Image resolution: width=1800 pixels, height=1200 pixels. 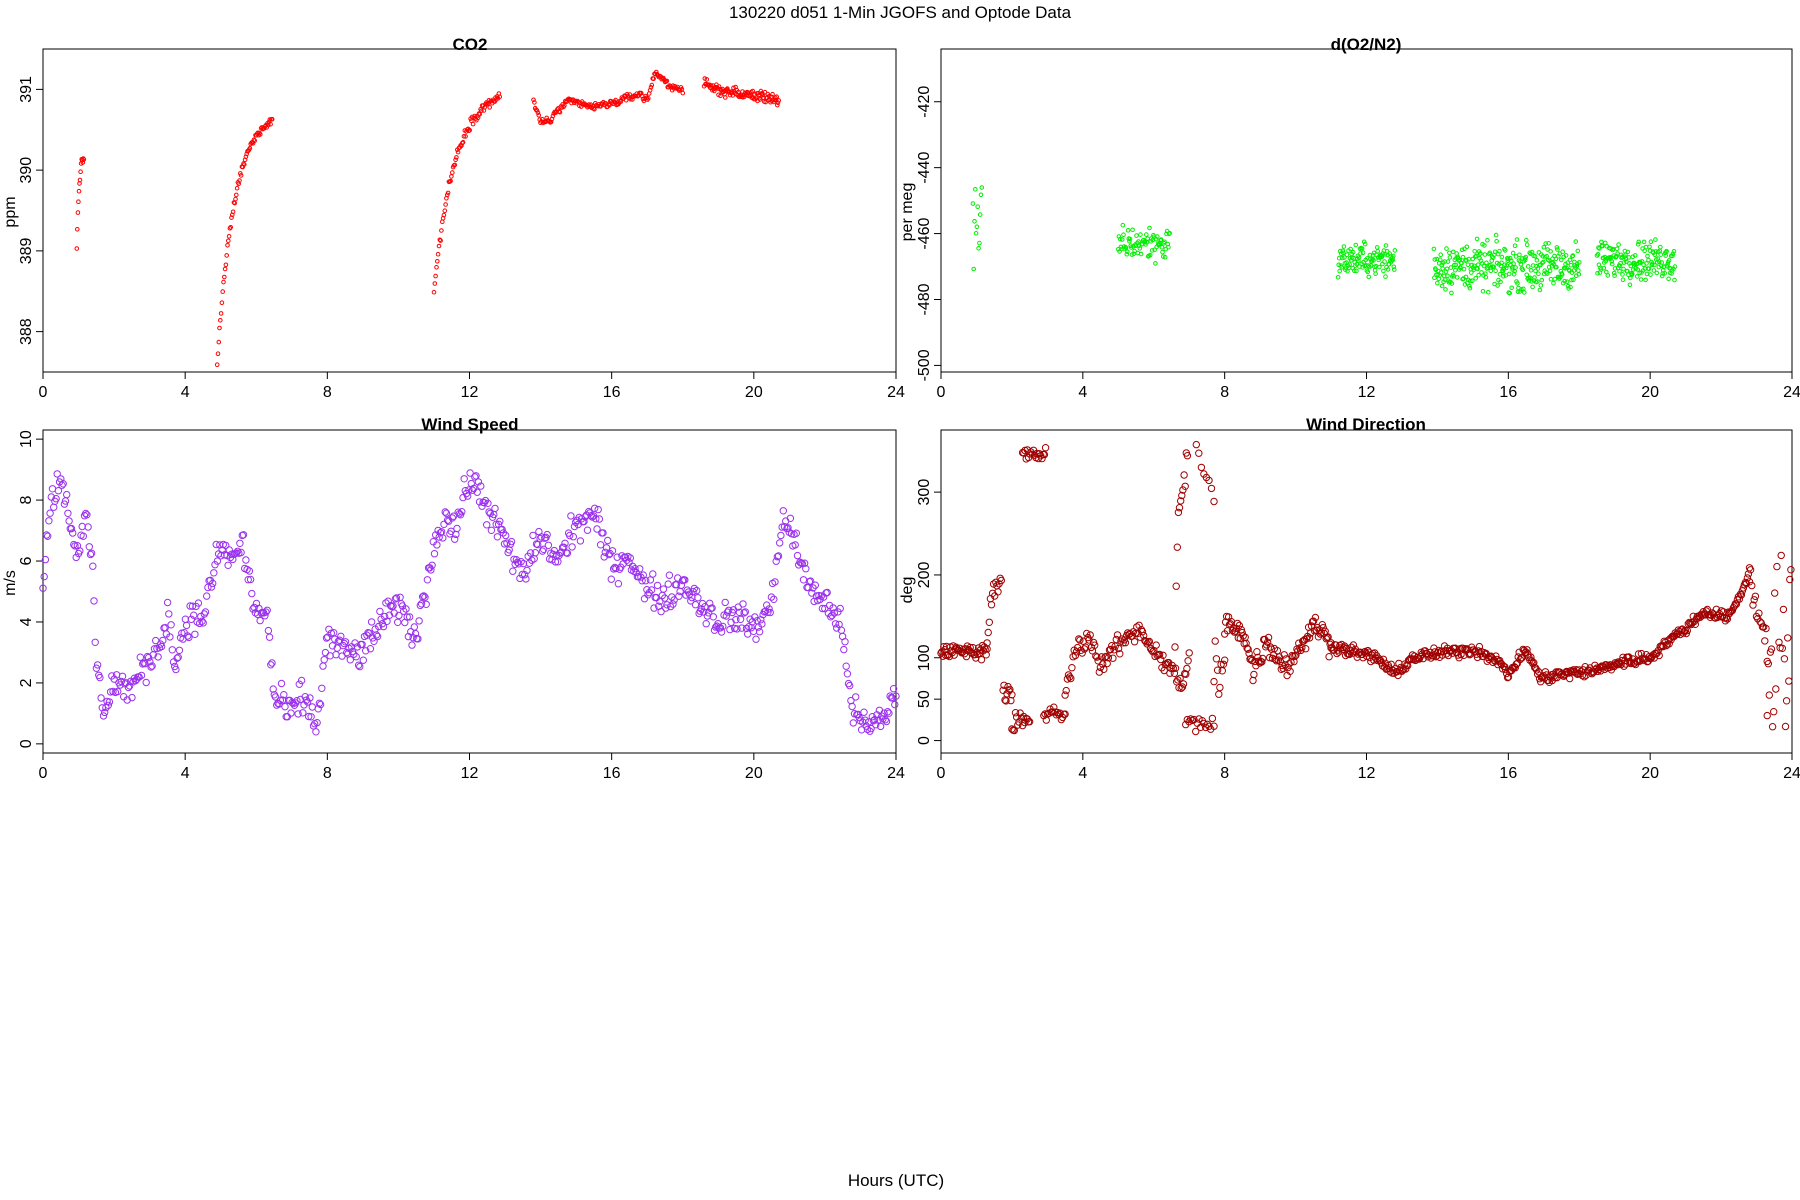 I want to click on y-tick-label: 100, so click(x=924, y=657).